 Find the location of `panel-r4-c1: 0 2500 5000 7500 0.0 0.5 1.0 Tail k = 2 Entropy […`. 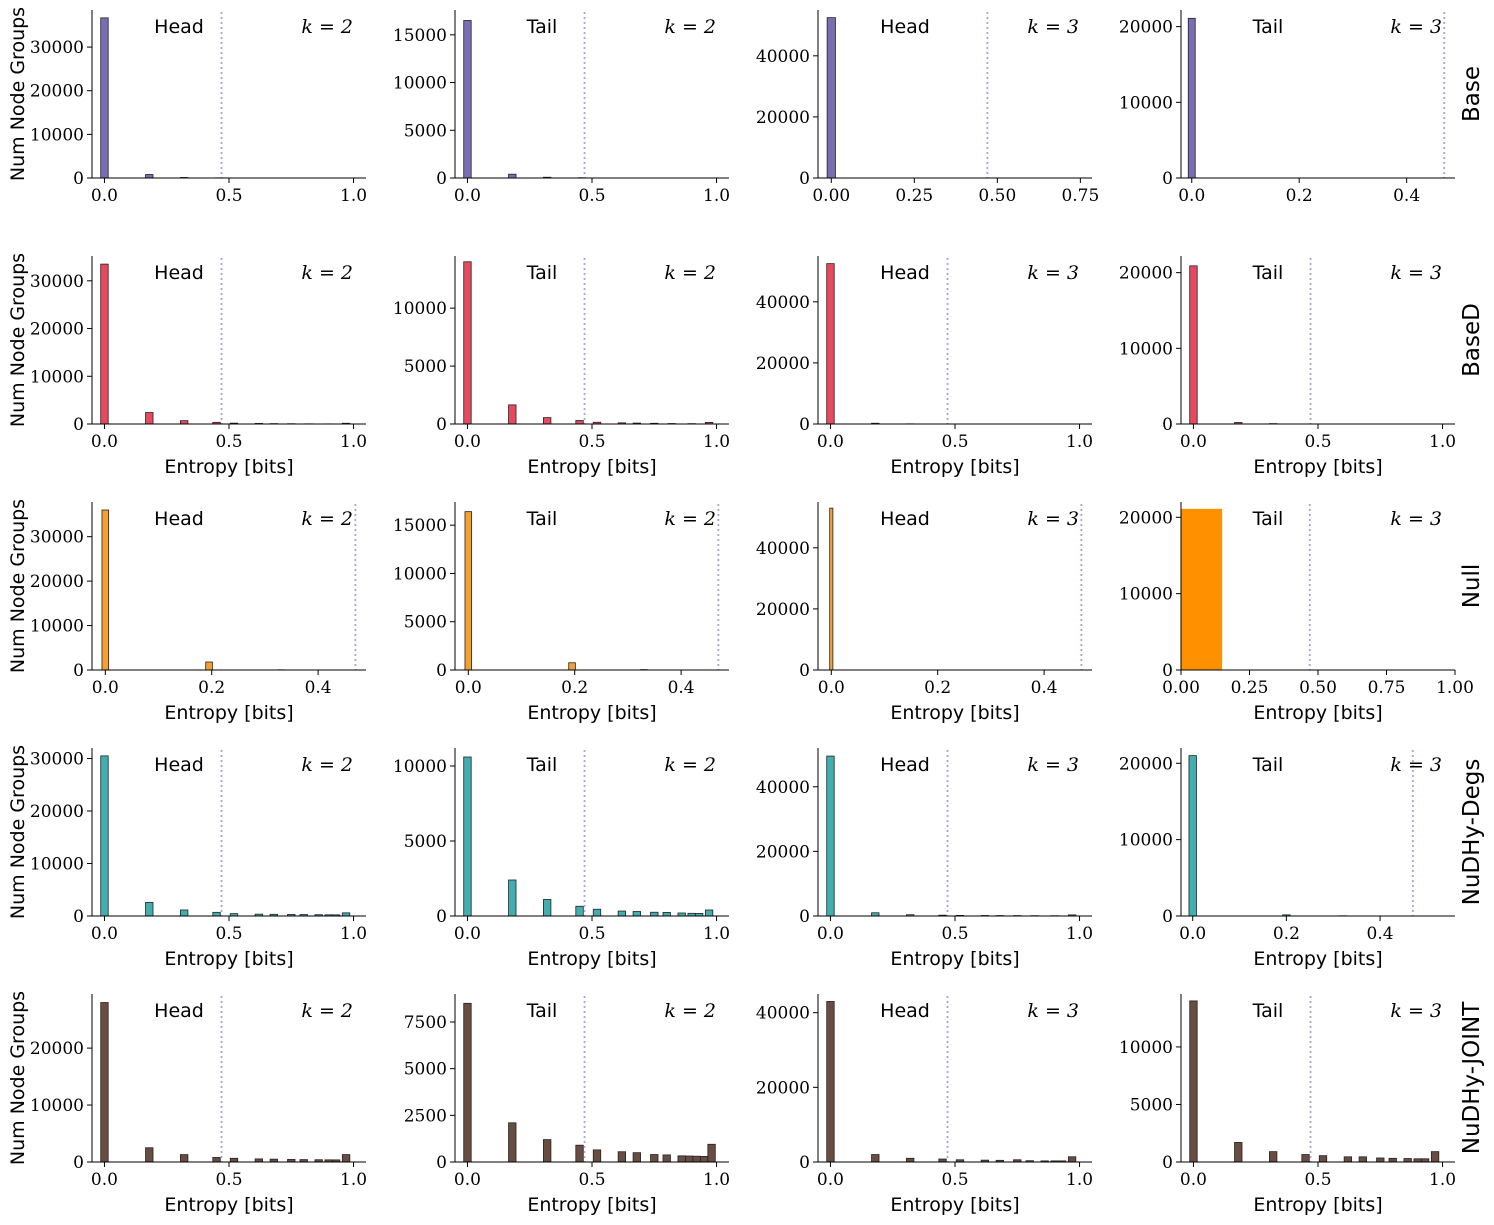

panel-r4-c1: 0 2500 5000 7500 0.0 0.5 1.0 Tail k = 2 Entropy [… is located at coordinates (567, 1105).